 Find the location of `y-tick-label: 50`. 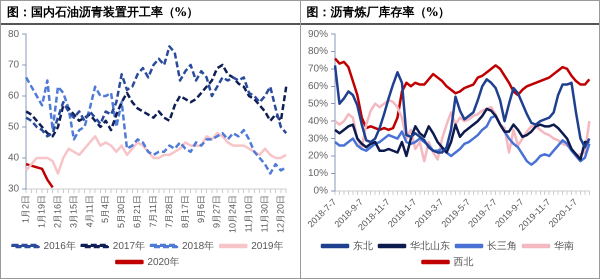

y-tick-label: 50 is located at coordinates (14, 127).